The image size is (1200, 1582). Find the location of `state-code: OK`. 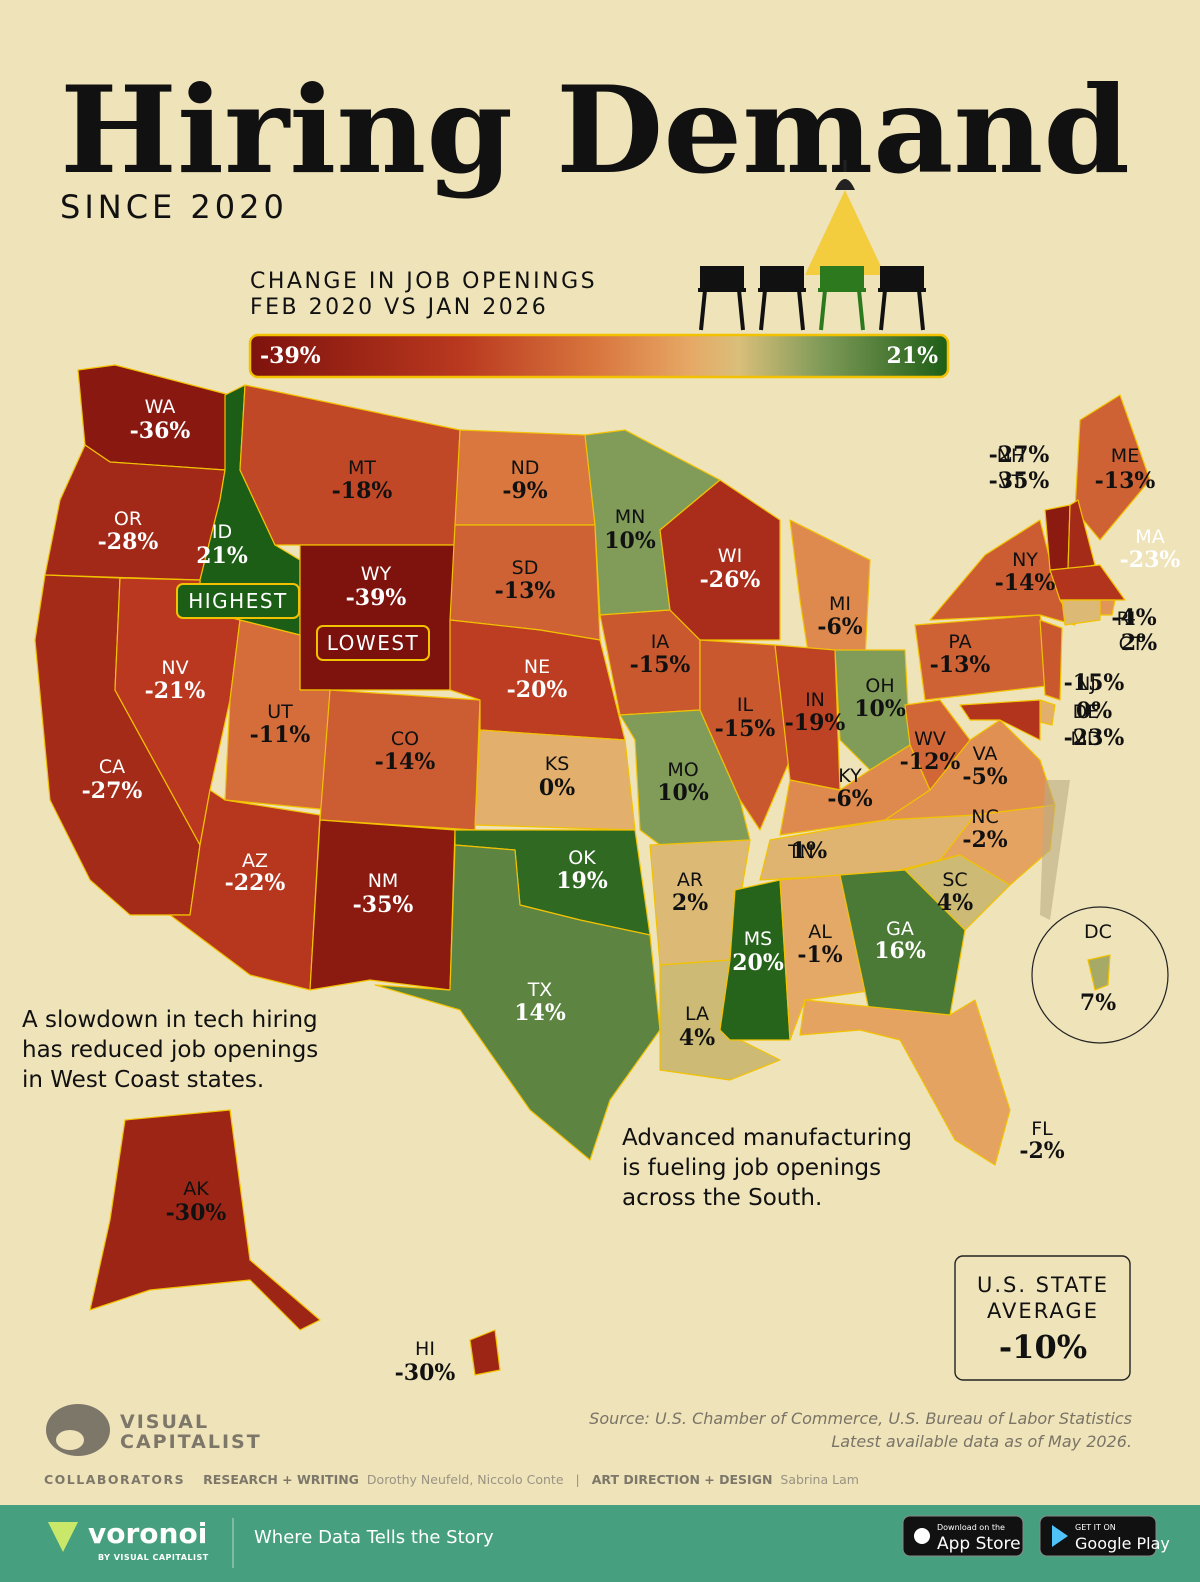

state-code: OK is located at coordinates (582, 858).